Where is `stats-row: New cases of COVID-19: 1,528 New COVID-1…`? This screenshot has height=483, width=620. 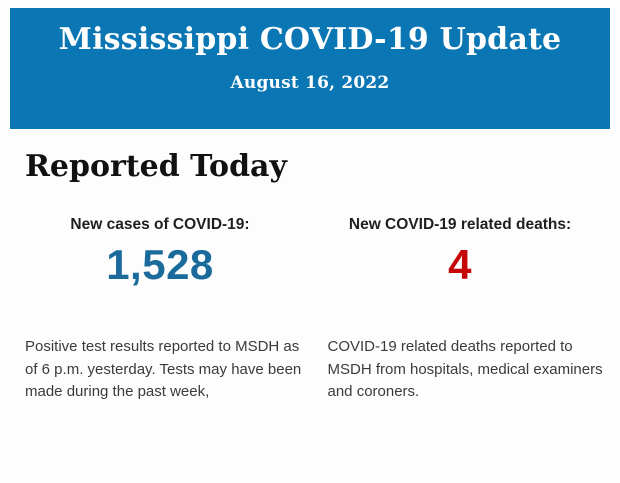
stats-row: New cases of COVID-19: 1,528 New COVID-1… is located at coordinates (310, 251).